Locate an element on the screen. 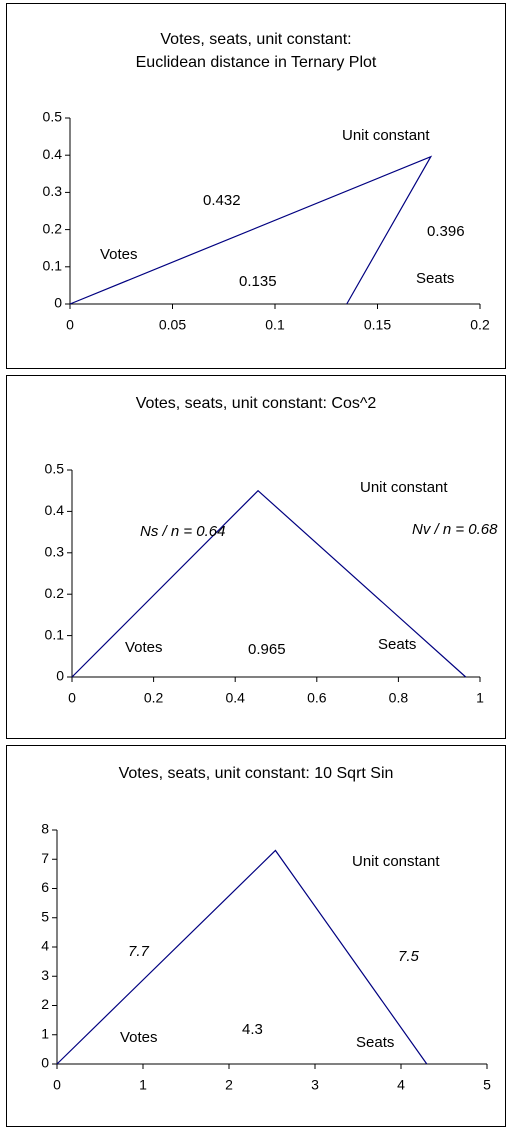  annotation: Ns / n = 0.64 is located at coordinates (182, 531).